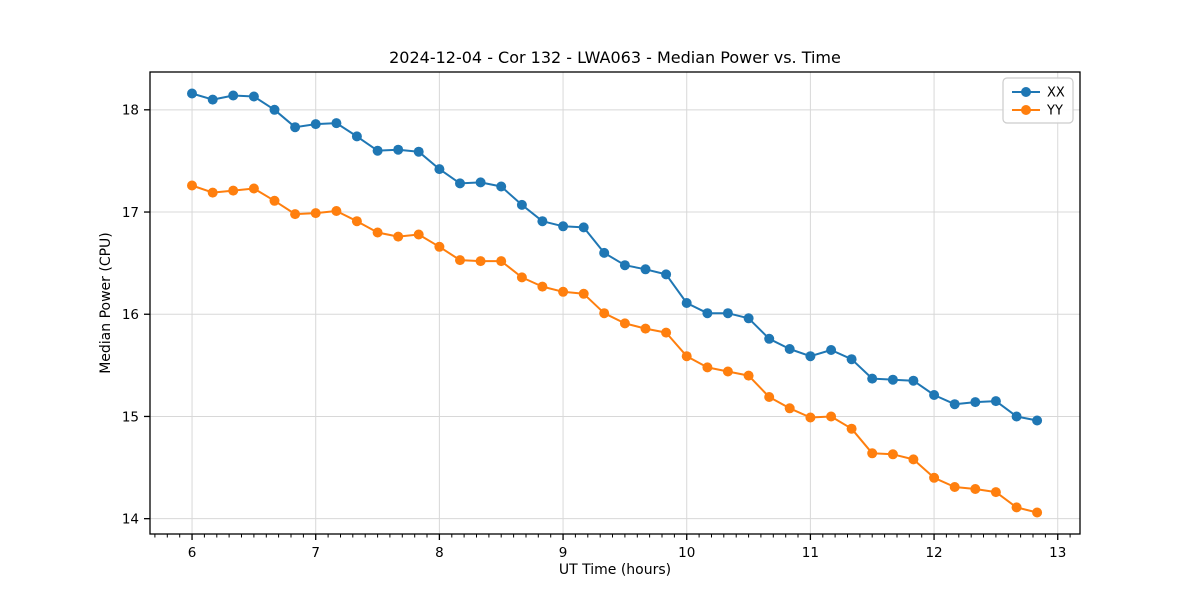  I want to click on legend-entry-label: YY, so click(1054, 111).